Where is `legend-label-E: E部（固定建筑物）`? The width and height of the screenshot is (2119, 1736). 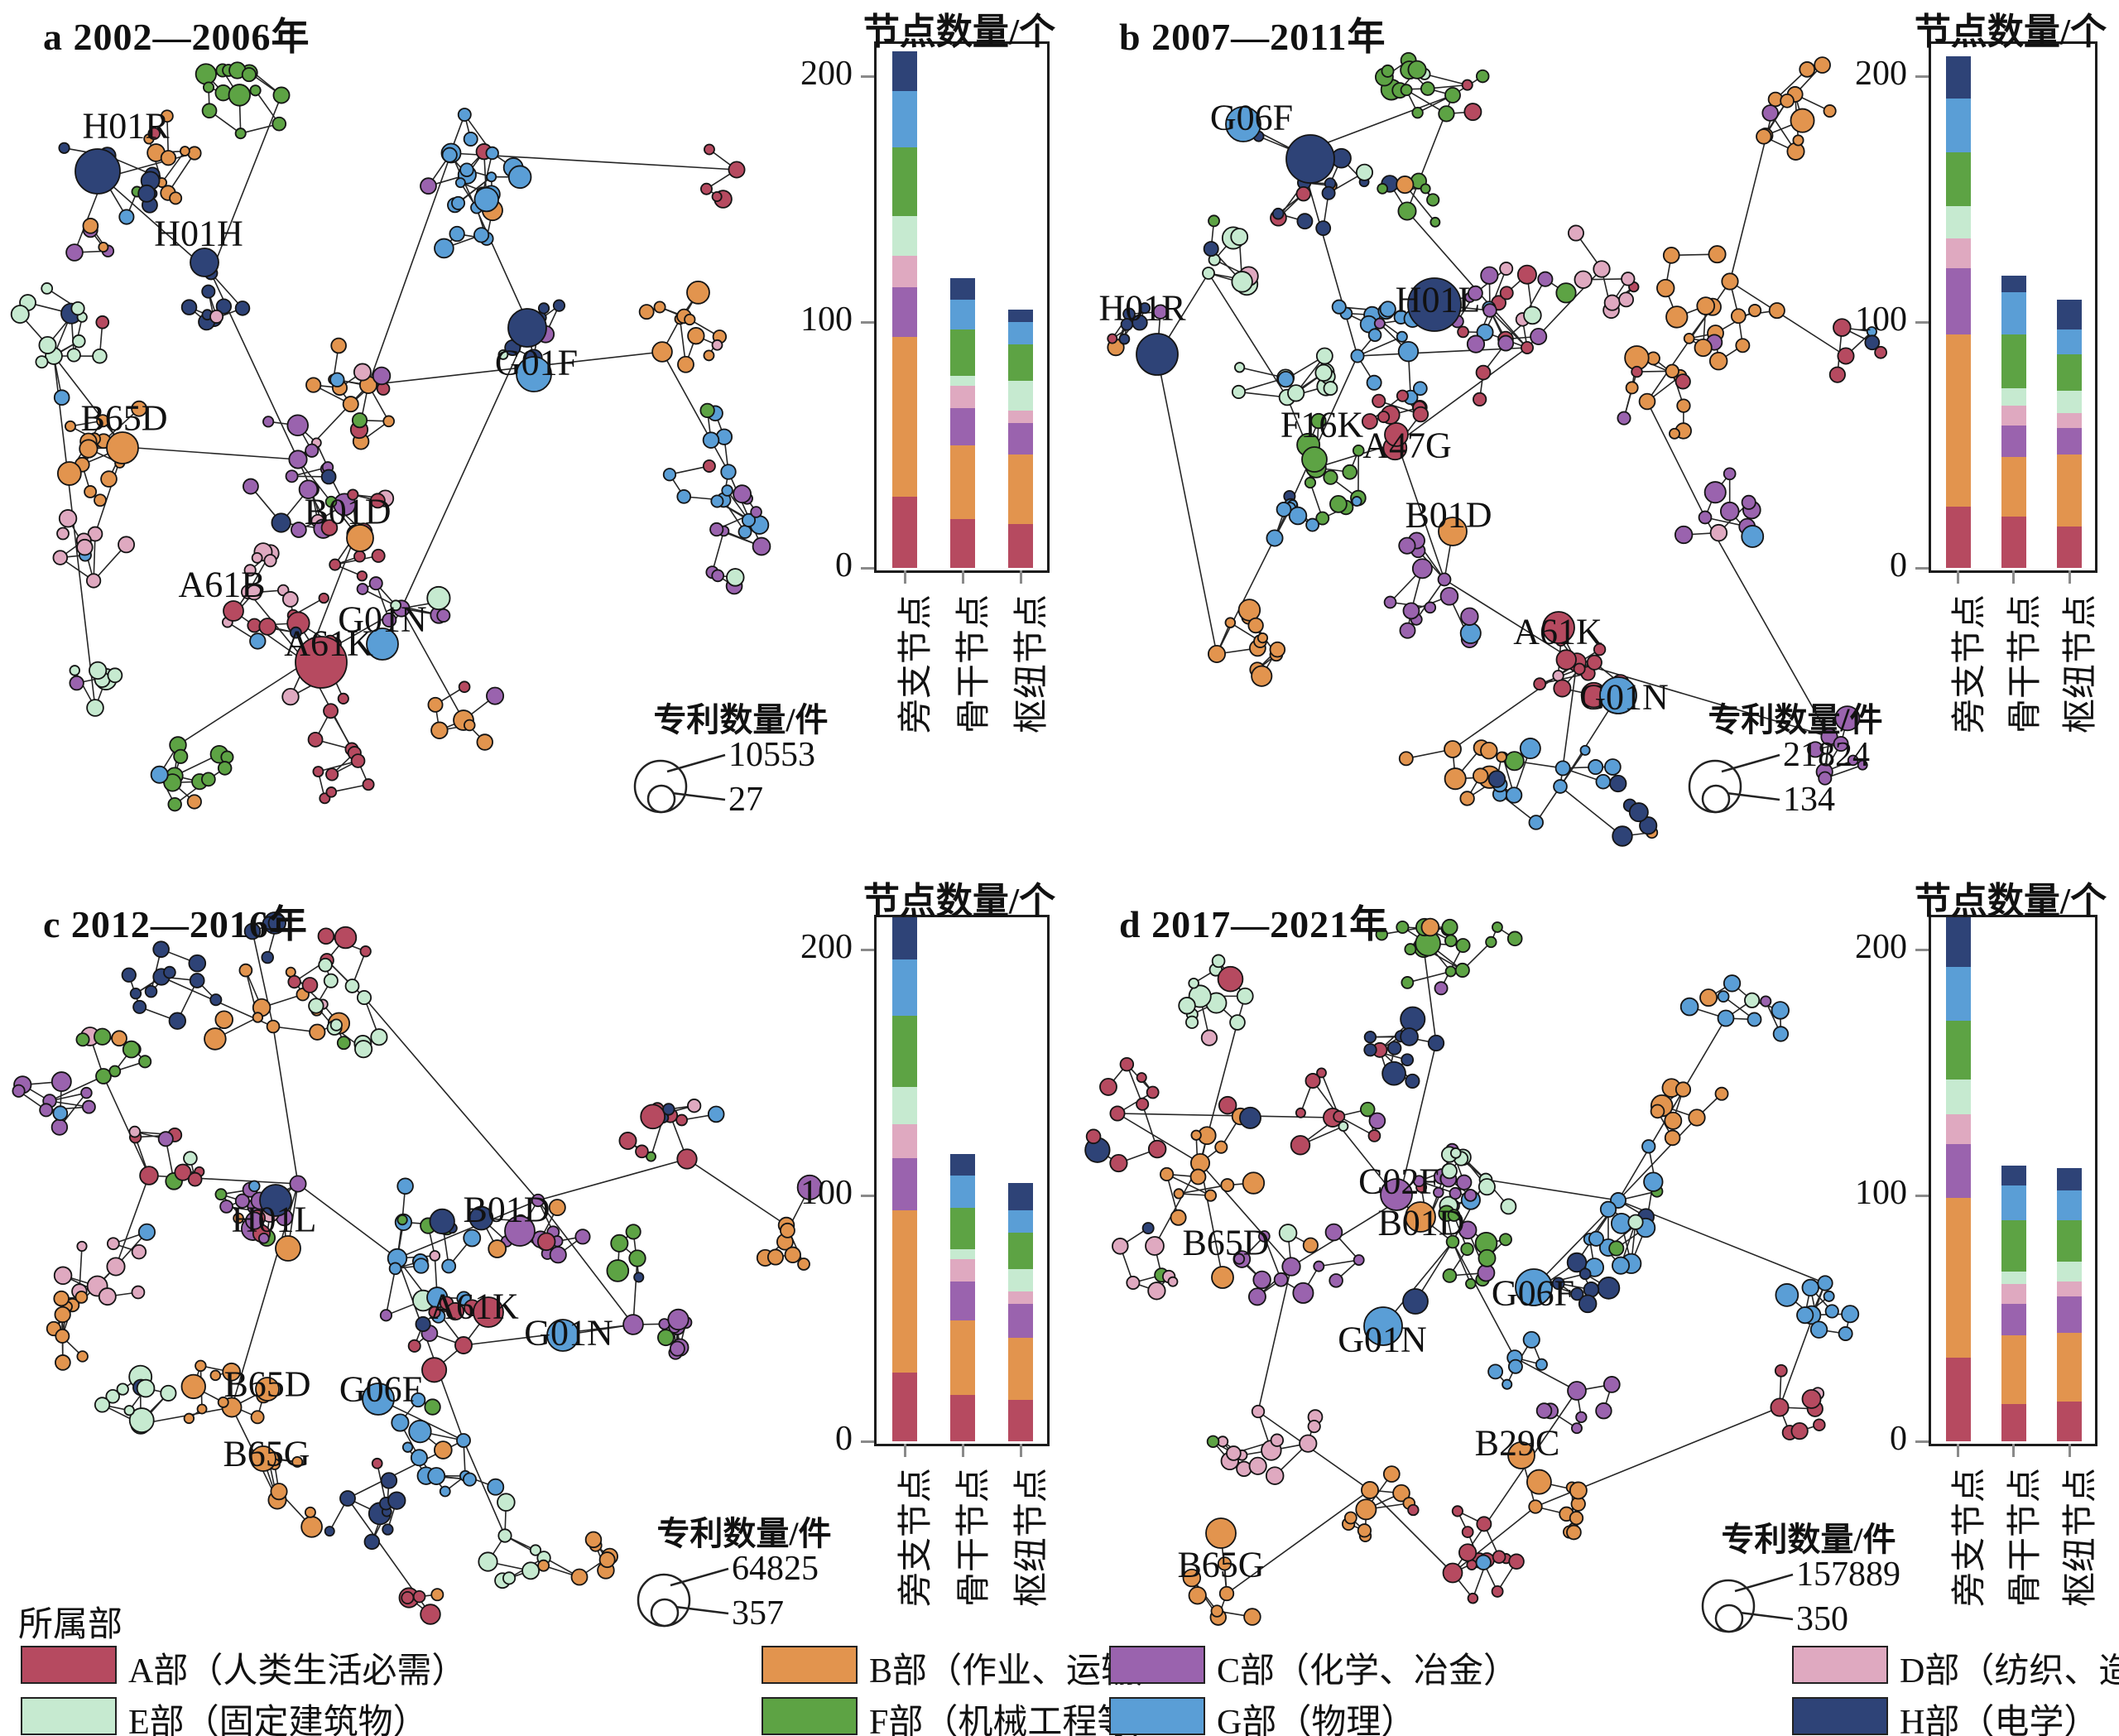
legend-label-E: E部（固定建筑物） is located at coordinates (278, 1720).